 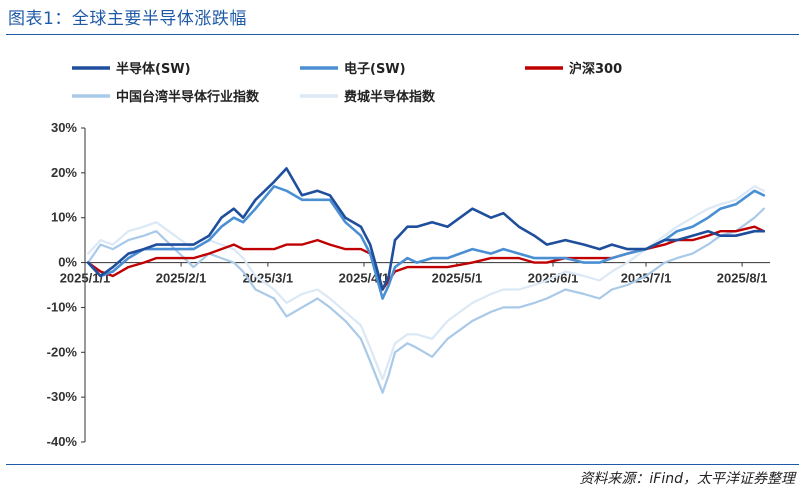 I want to click on x-tick-label: 2025/7/1, so click(x=646, y=278).